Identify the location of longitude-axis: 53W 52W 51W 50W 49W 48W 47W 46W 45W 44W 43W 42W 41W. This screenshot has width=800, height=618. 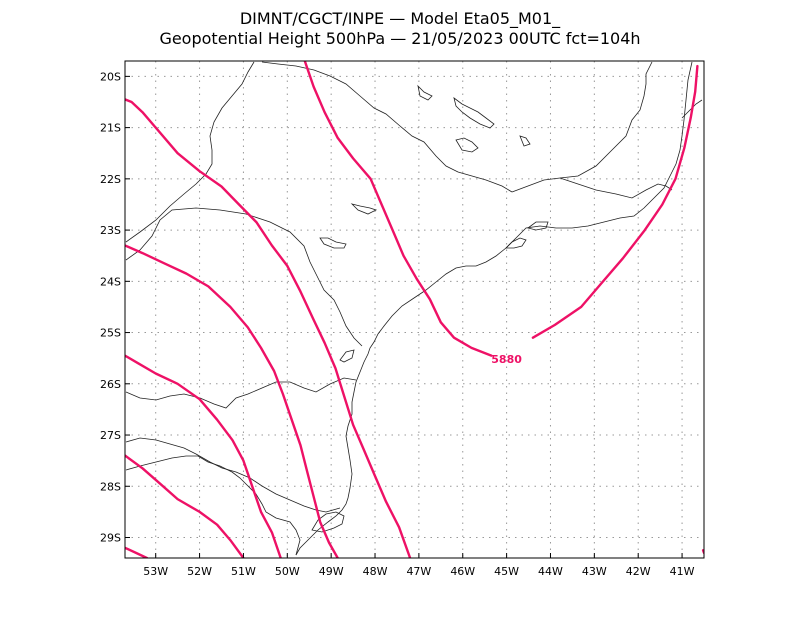
(419, 565).